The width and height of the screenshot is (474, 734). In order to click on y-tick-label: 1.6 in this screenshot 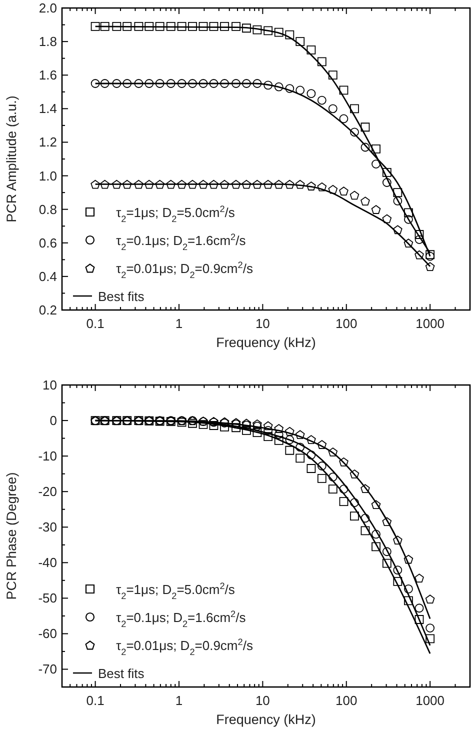, I will do `click(47, 75)`.